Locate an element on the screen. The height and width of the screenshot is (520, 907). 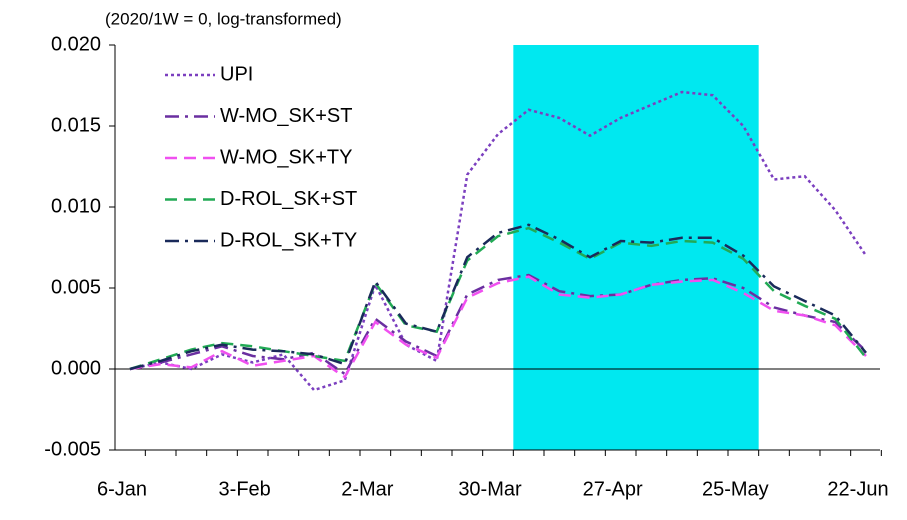
x-tick-label: 6-Jan is located at coordinates (122, 489).